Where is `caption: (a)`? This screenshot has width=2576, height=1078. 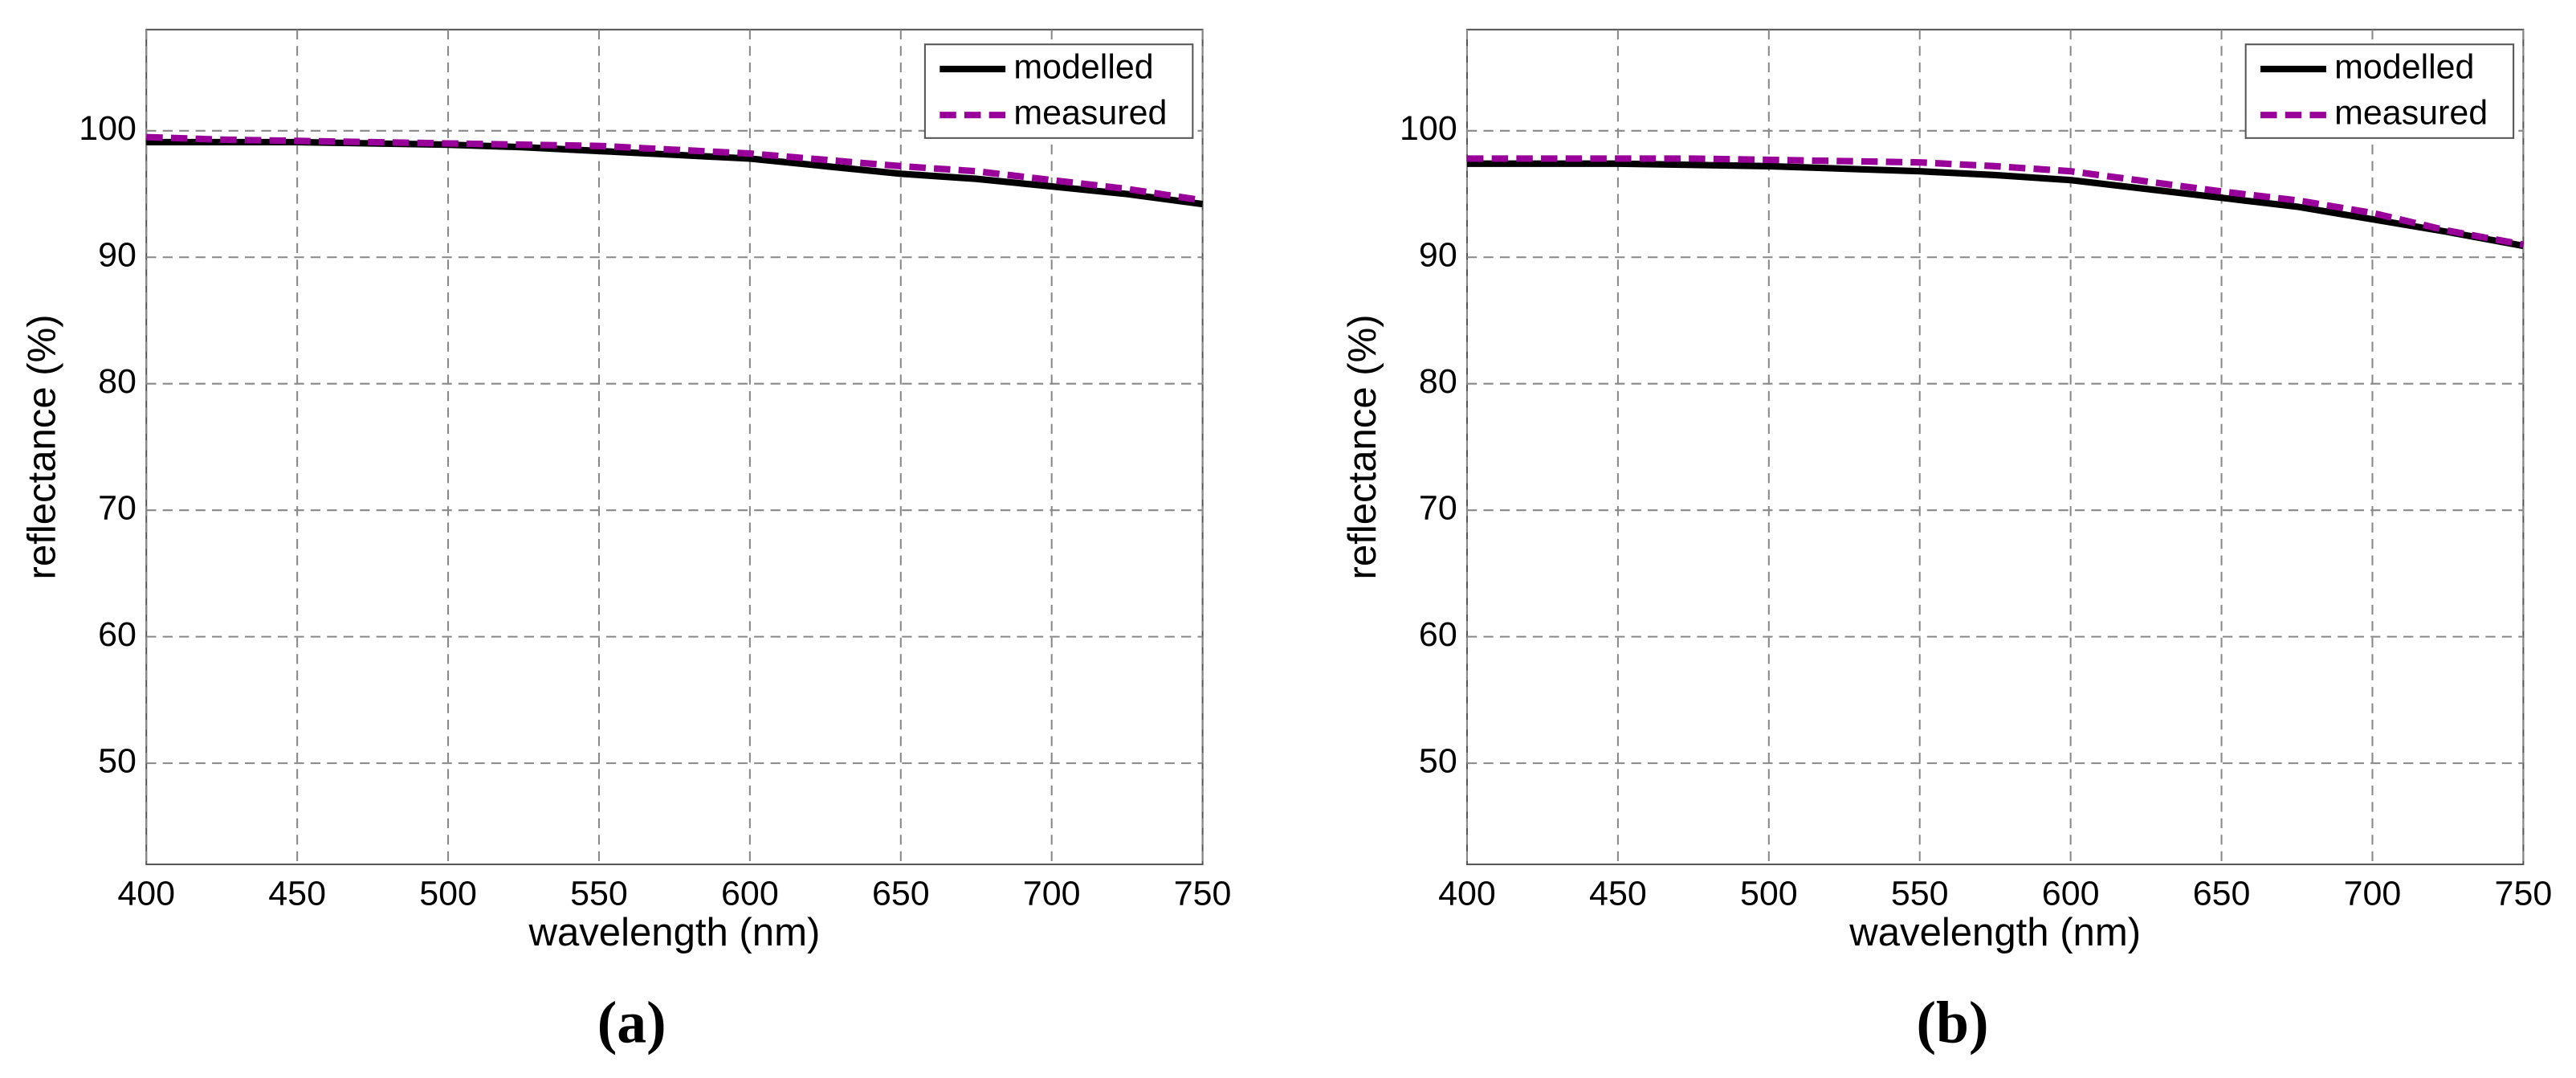
caption: (a) is located at coordinates (631, 1023).